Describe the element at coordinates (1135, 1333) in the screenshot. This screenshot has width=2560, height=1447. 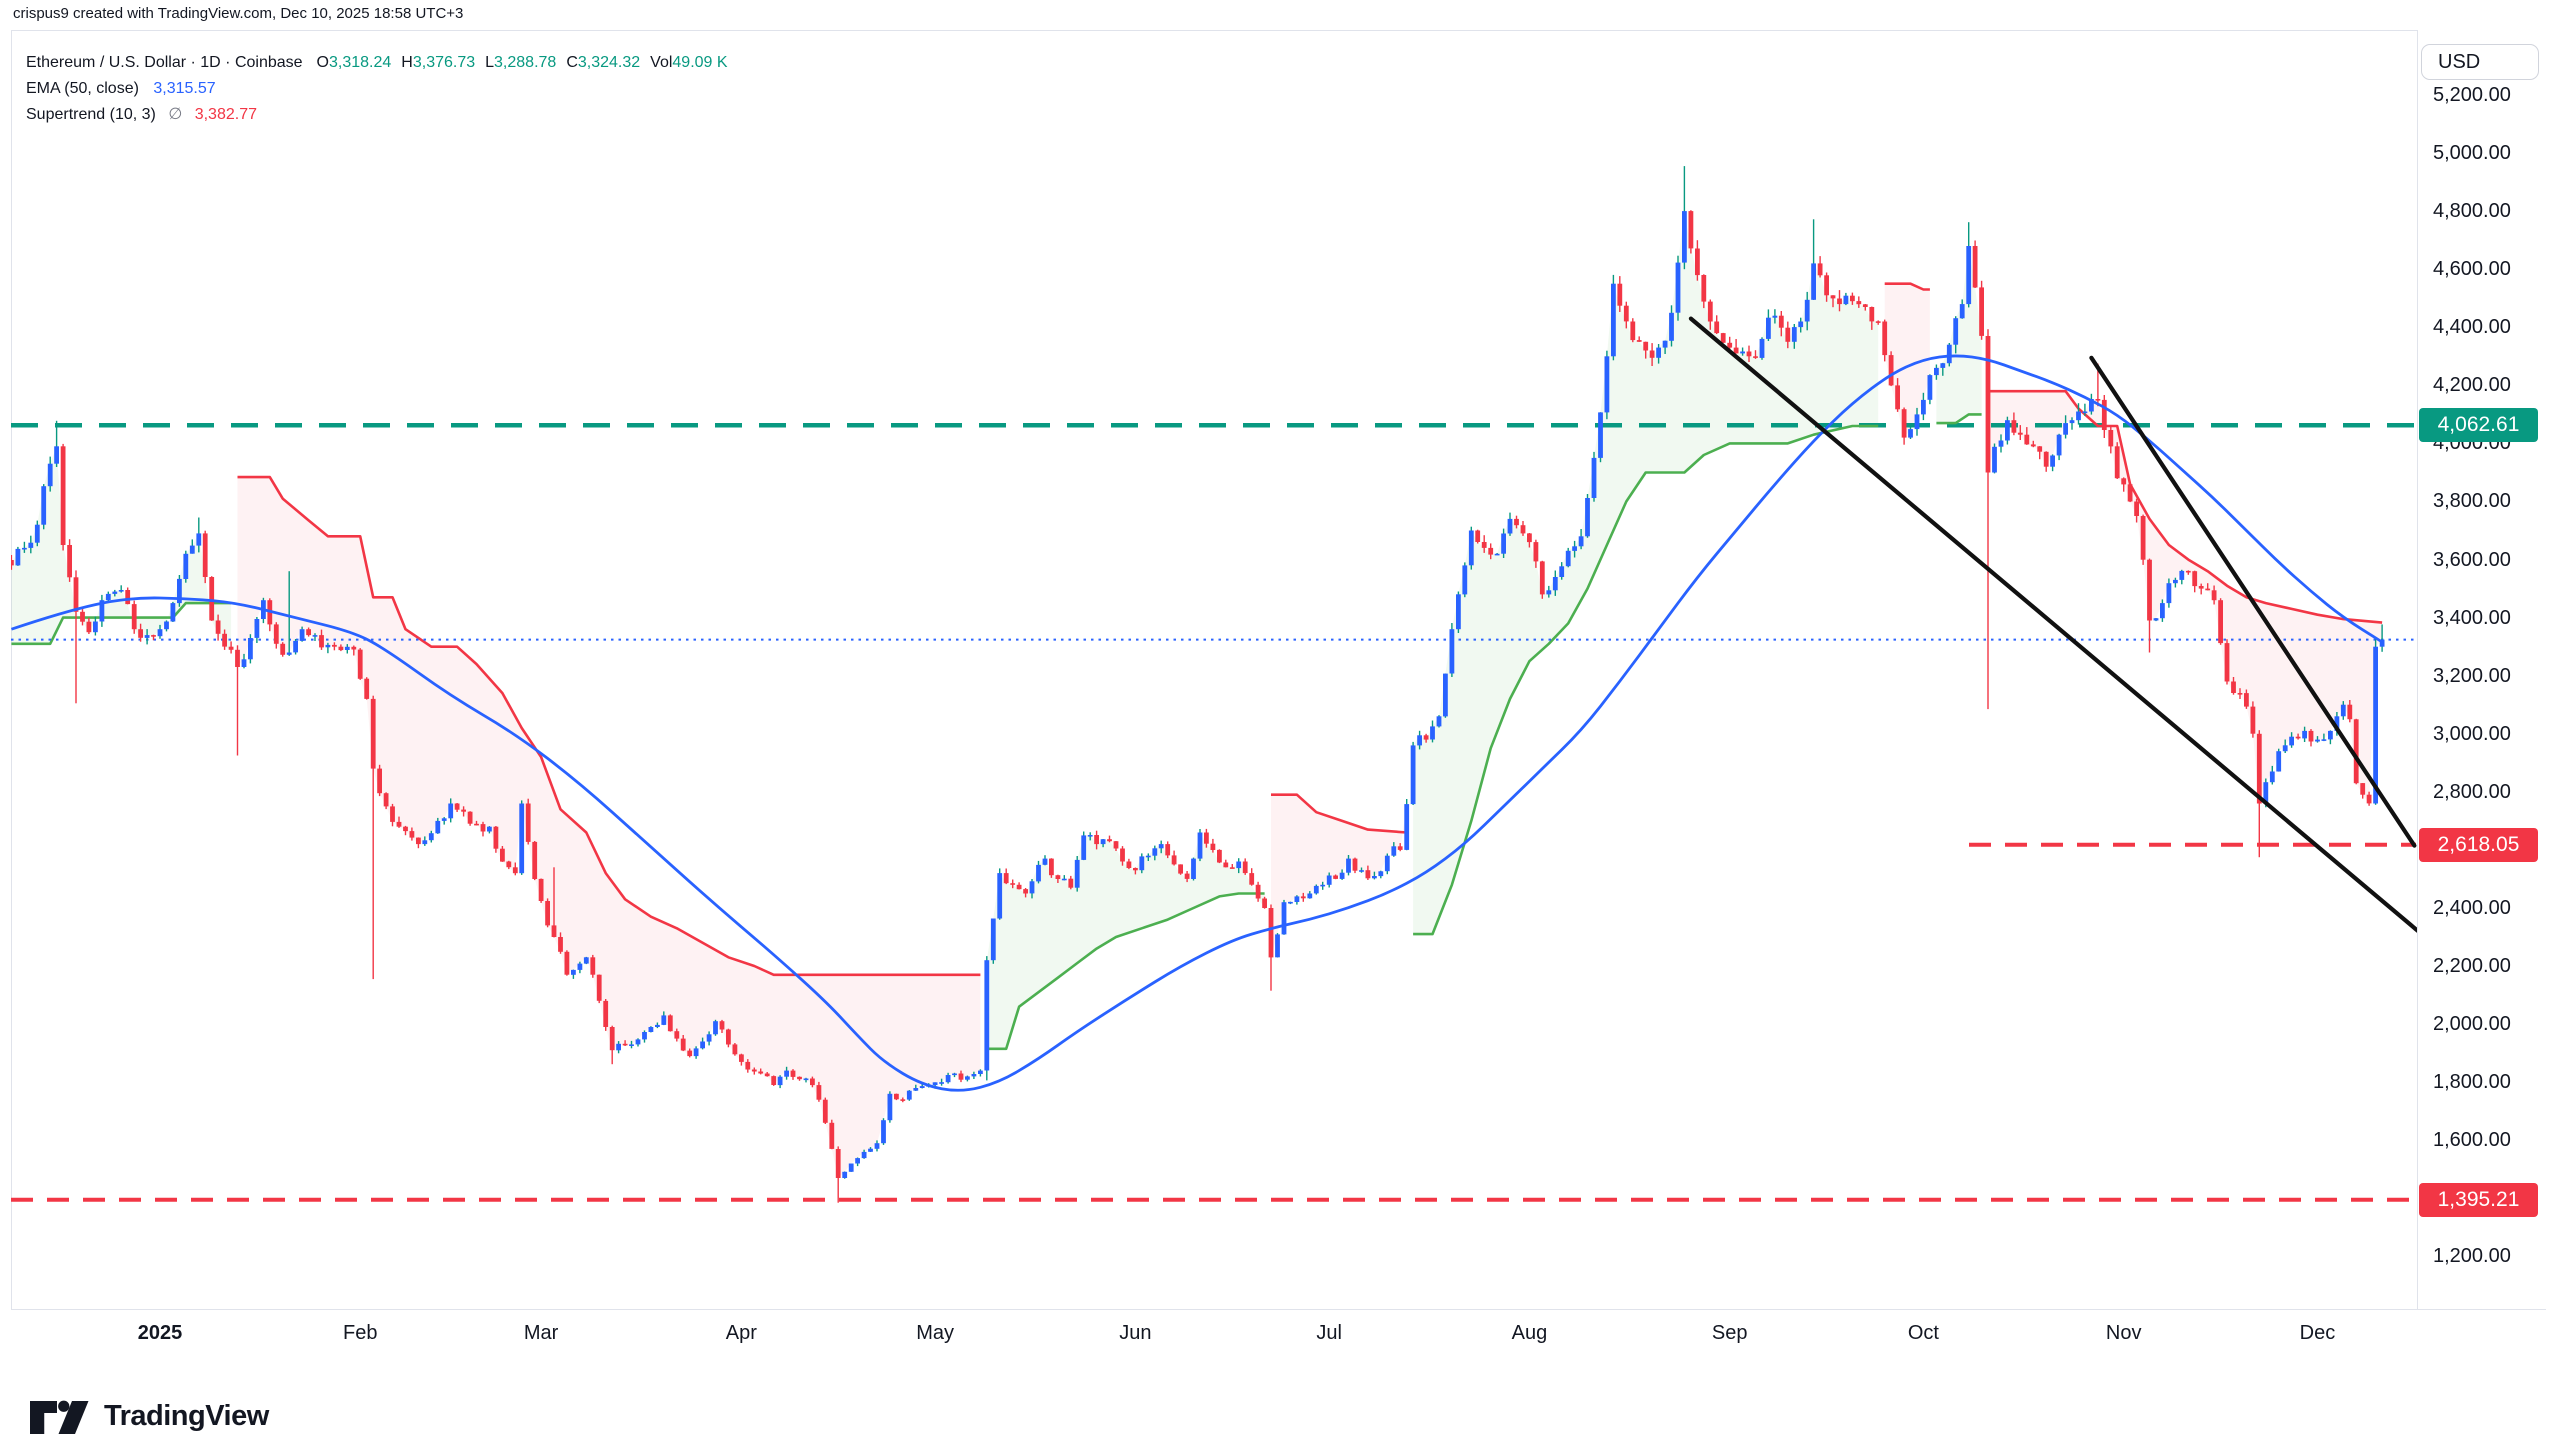
I see `time-tick-label: Jun` at that location.